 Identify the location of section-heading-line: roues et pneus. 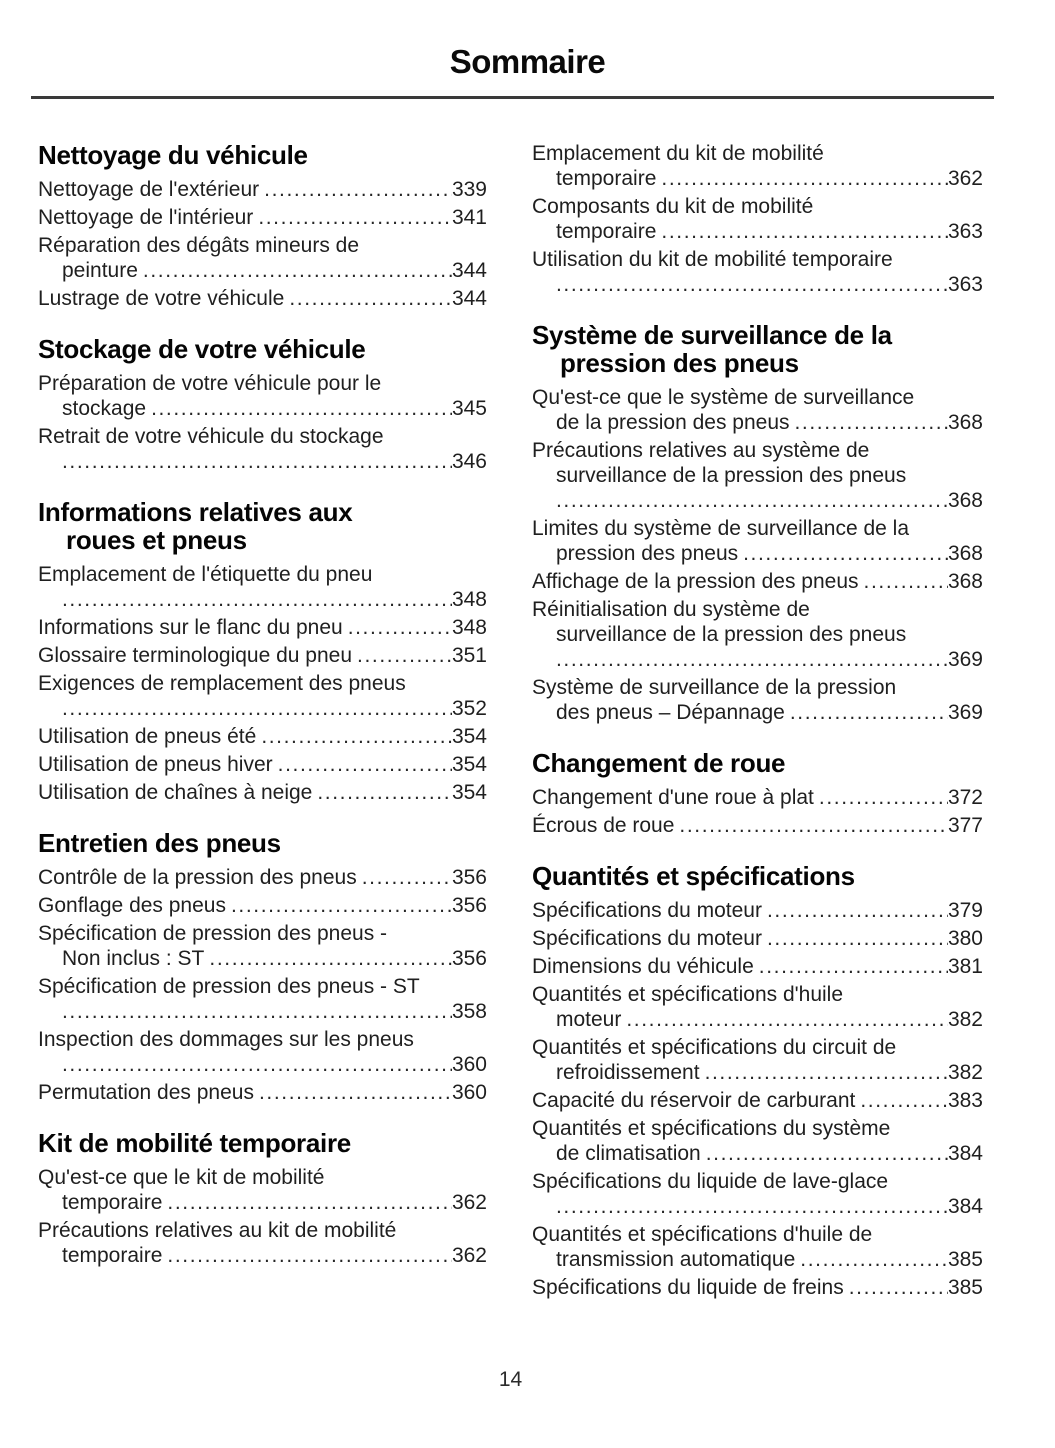
(156, 540).